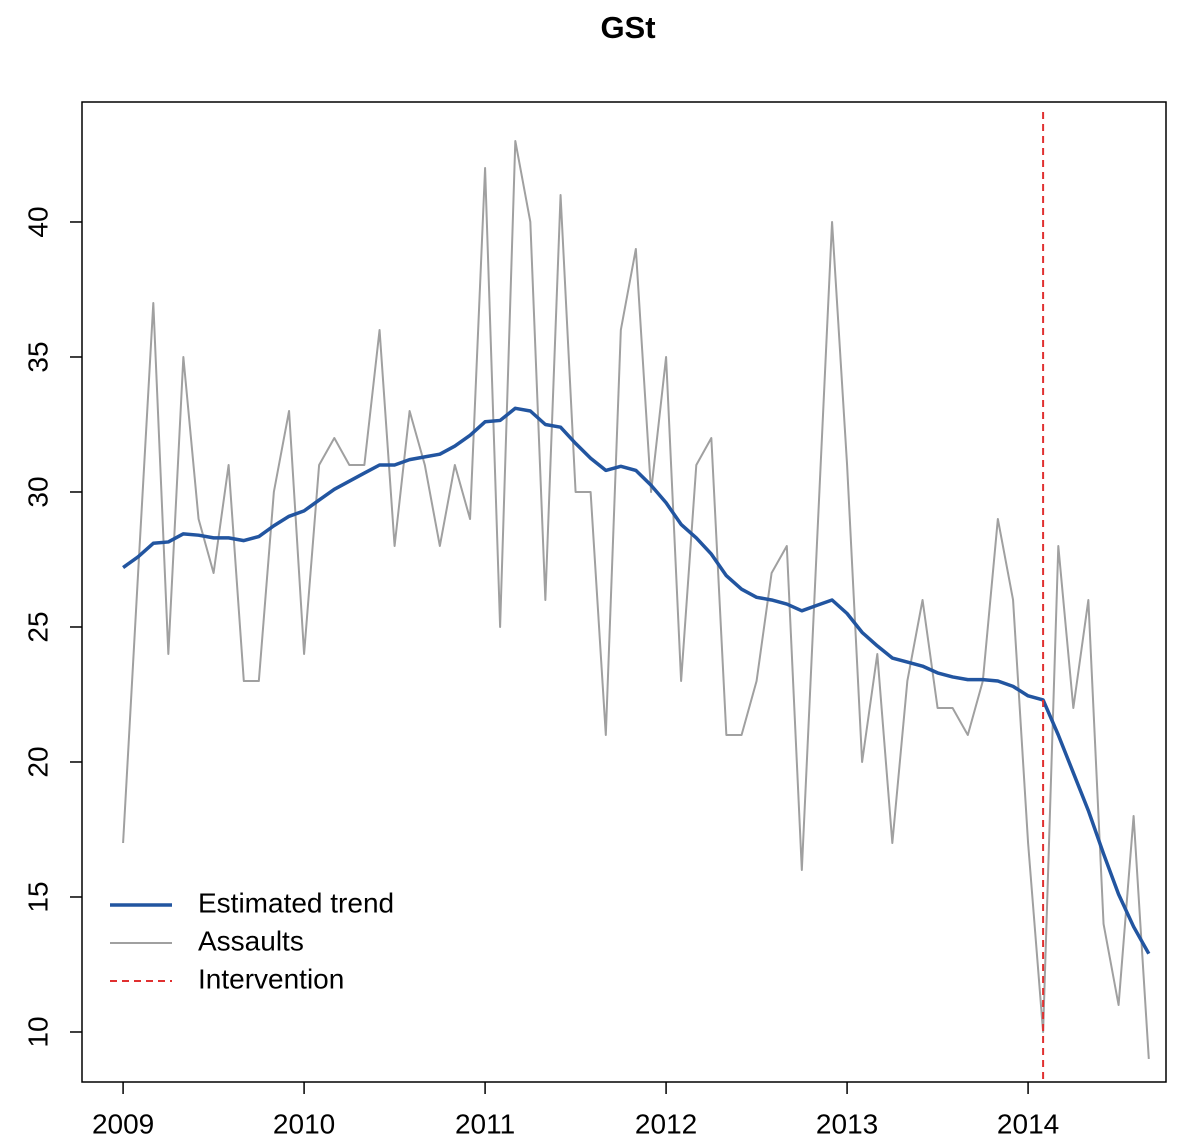 The width and height of the screenshot is (1189, 1147). I want to click on x-tick-label: 2012, so click(666, 1123).